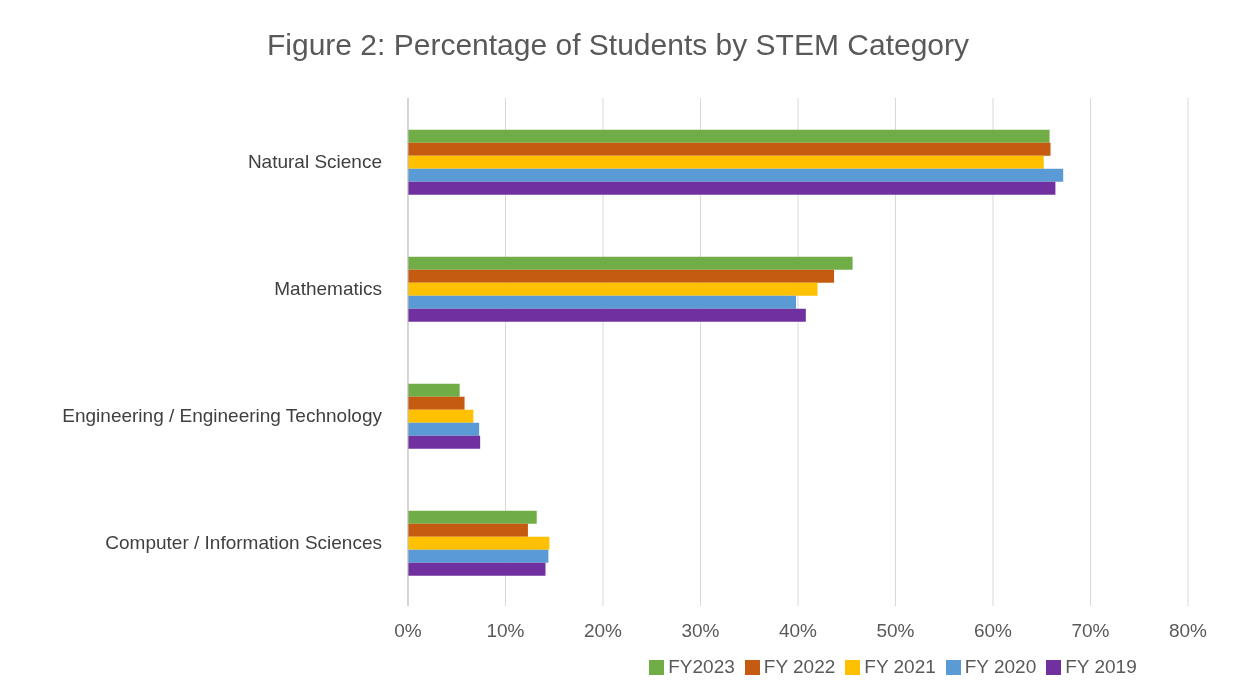  Describe the element at coordinates (1000, 666) in the screenshot. I see `legend-label: FY 2020` at that location.